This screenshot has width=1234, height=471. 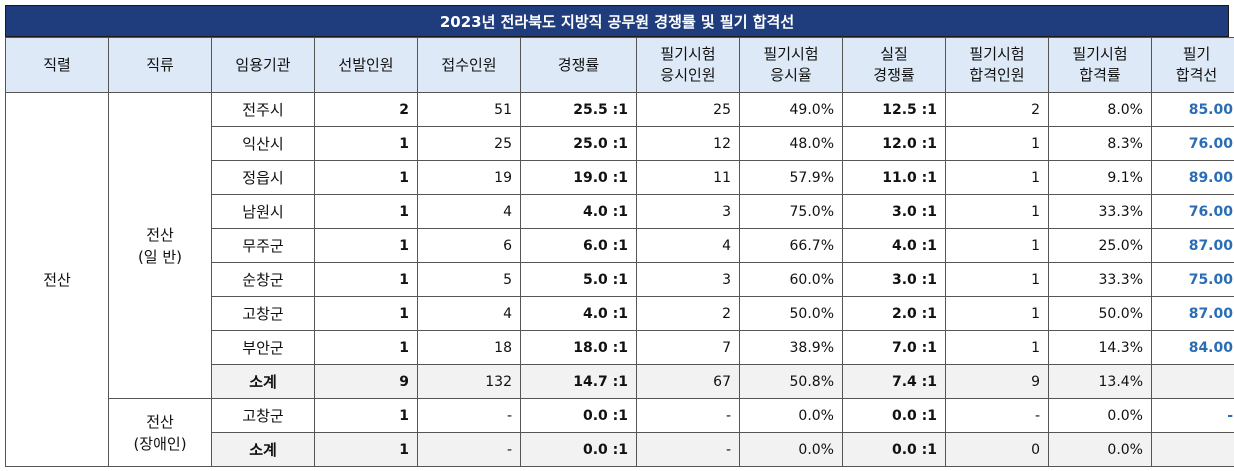 I want to click on table-row: 남원시 1 4 4.0 :1 3 75.0% 3.0 :1 1 33.3% 76.00, so click(x=620, y=211).